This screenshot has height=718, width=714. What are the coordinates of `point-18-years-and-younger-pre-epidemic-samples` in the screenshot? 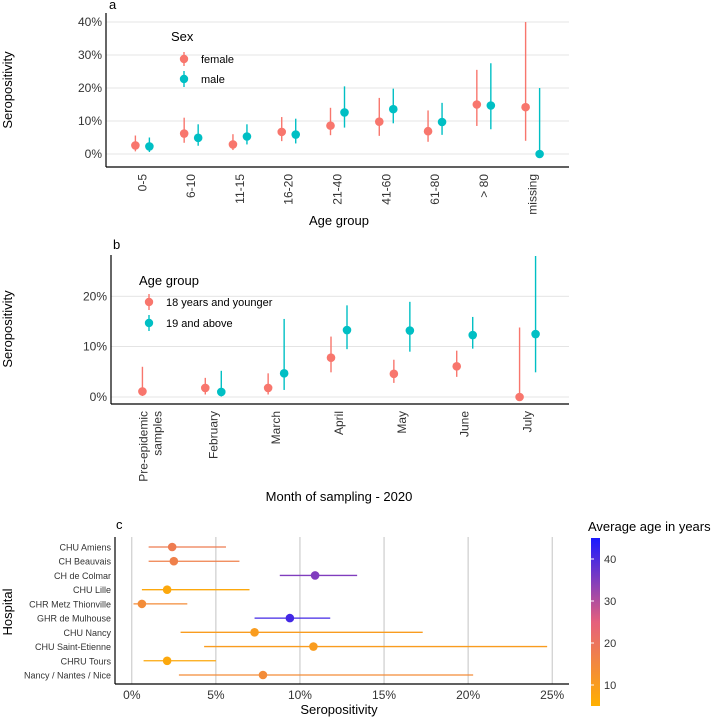 It's located at (142, 391).